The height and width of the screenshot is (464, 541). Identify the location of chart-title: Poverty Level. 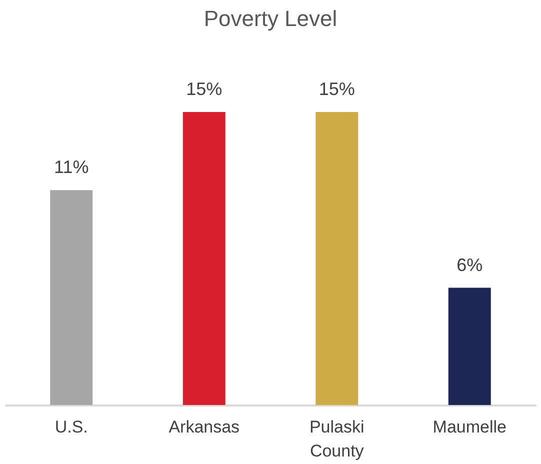
(271, 18).